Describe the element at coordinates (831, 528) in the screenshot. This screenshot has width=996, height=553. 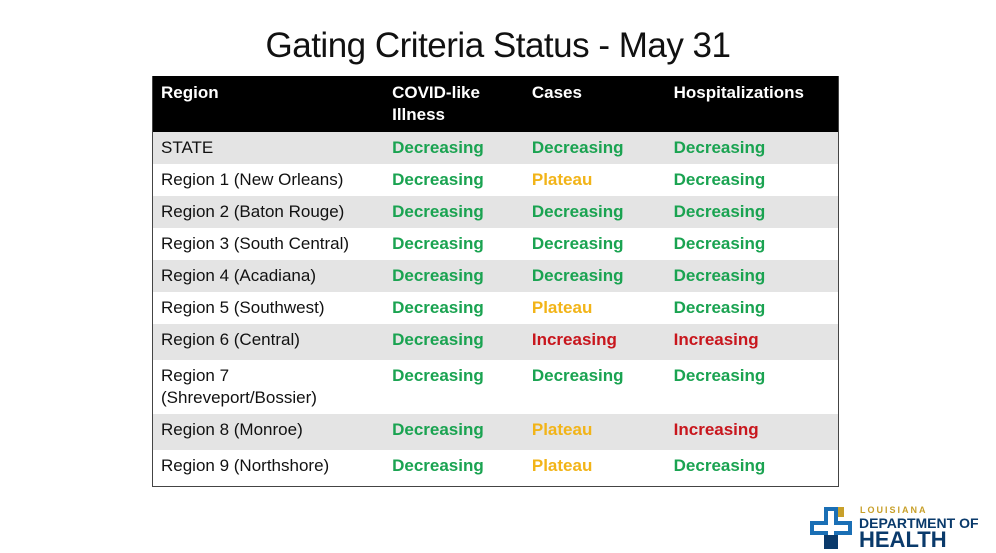
I see `health-cross-icon` at that location.